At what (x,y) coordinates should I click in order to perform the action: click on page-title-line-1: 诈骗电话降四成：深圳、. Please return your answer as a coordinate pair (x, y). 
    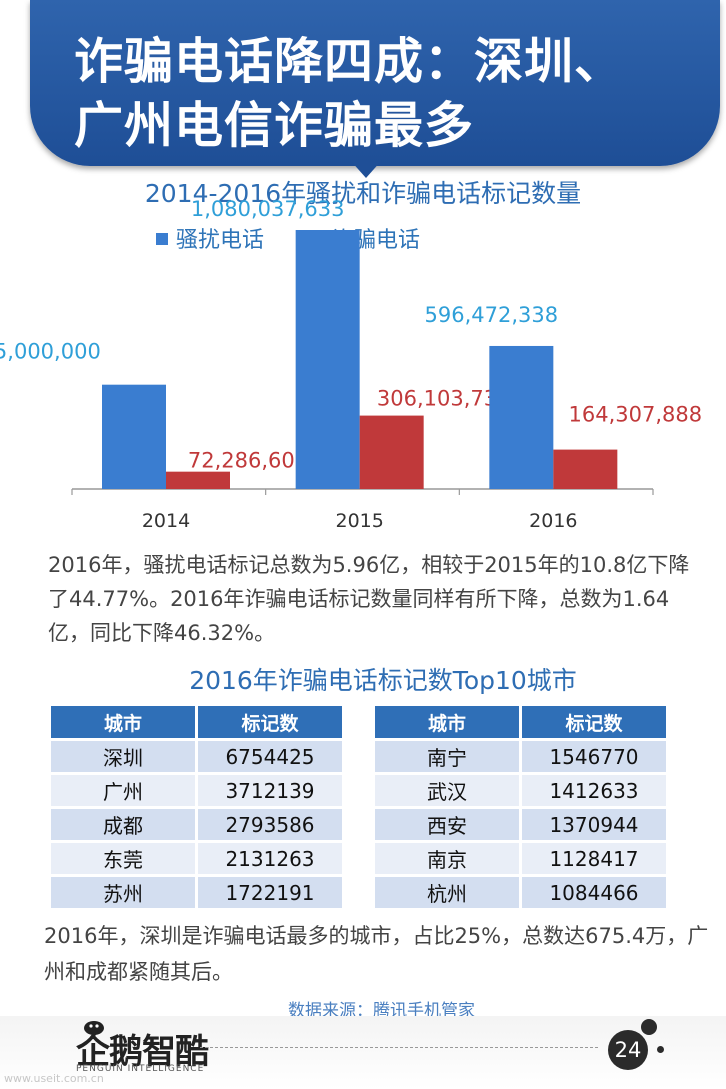
    Looking at the image, I should click on (349, 61).